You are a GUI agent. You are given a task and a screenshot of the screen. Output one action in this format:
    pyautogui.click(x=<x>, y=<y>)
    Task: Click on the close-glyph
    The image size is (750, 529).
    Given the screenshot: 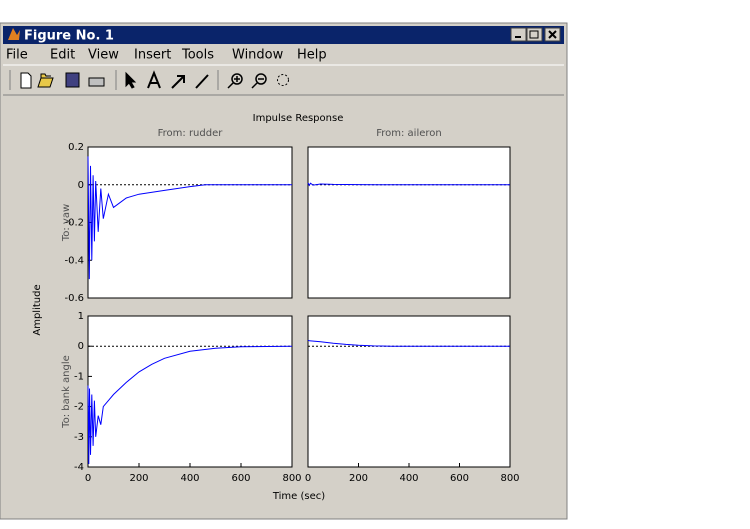 What is the action you would take?
    pyautogui.click(x=552, y=34)
    